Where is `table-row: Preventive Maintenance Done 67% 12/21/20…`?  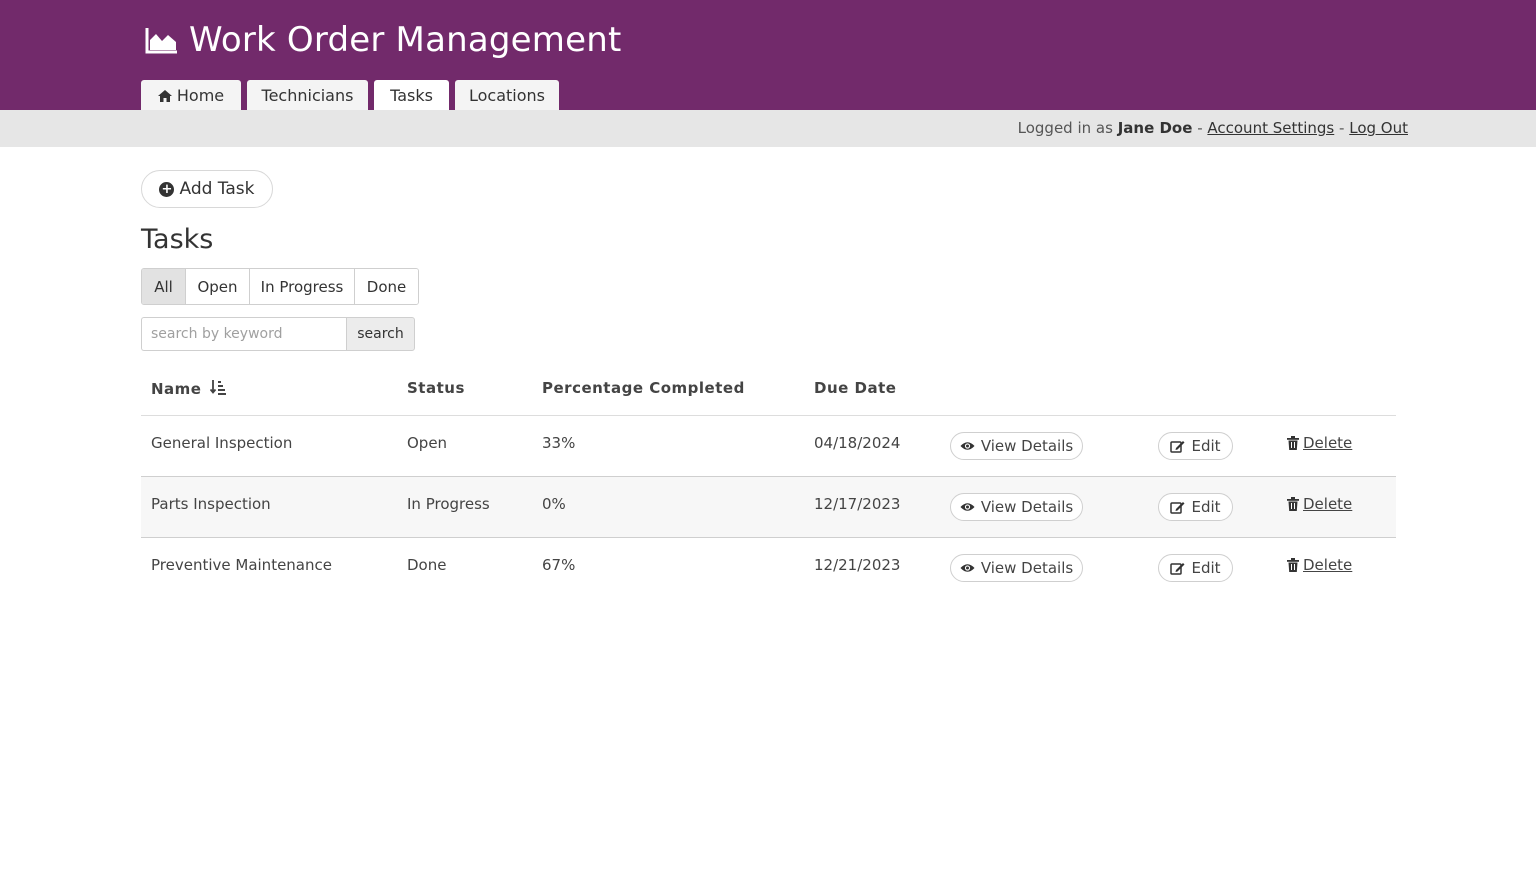 table-row: Preventive Maintenance Done 67% 12/21/20… is located at coordinates (768, 568).